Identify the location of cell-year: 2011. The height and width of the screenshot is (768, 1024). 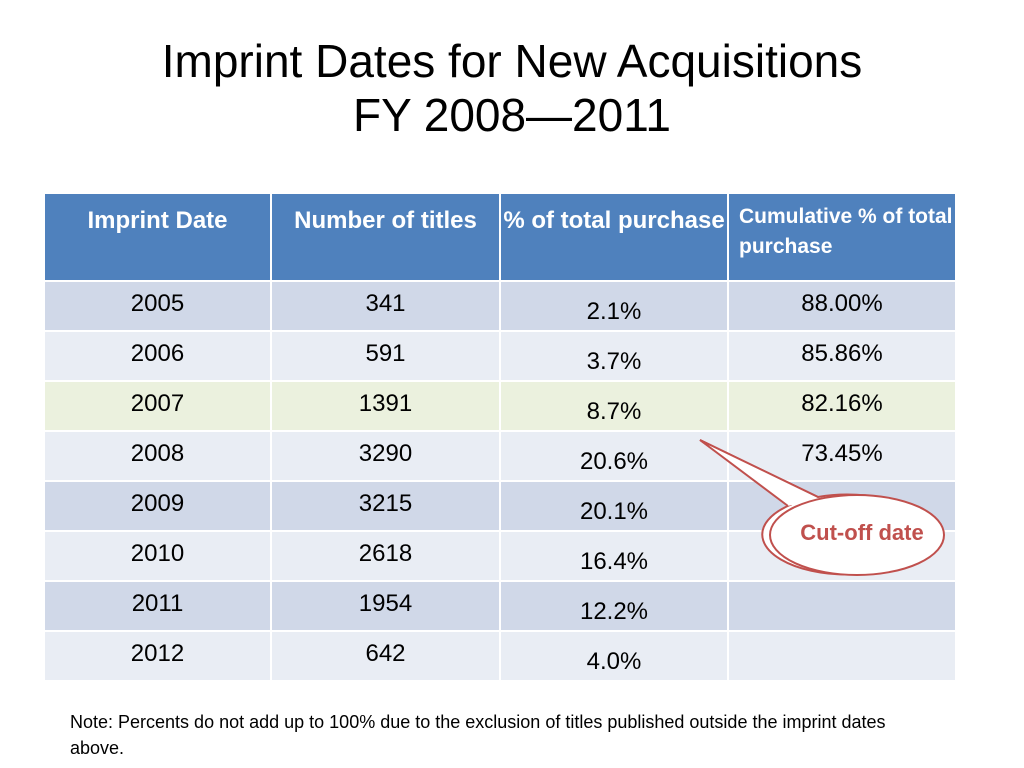
(157, 606).